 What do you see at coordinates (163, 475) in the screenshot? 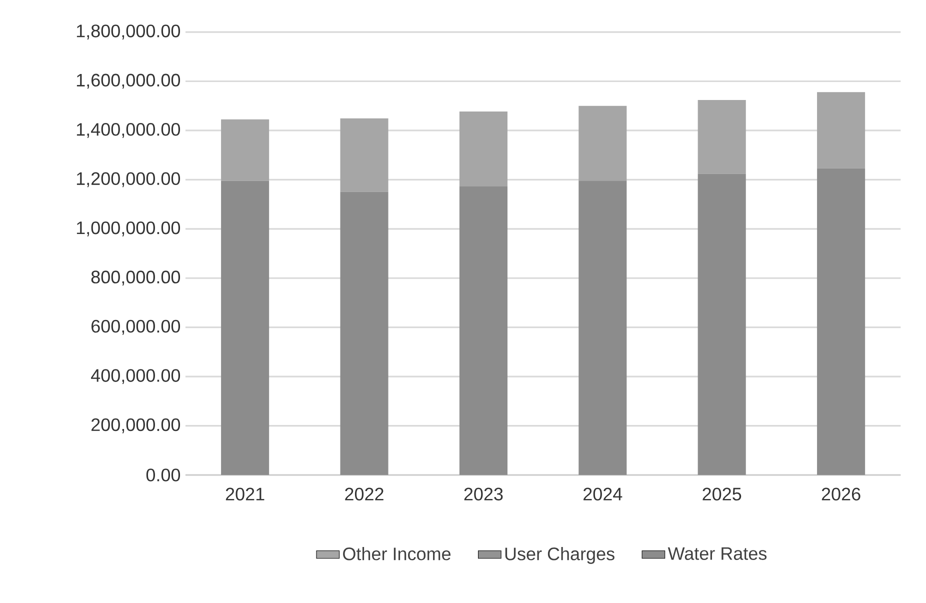
I see `y-tick-label: 0.00` at bounding box center [163, 475].